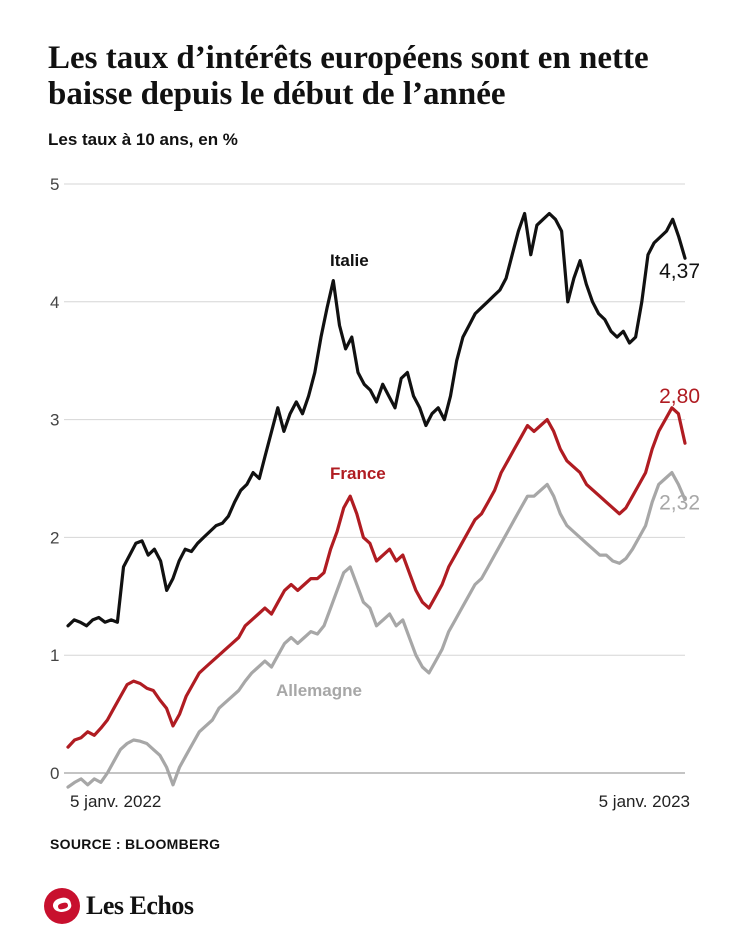 The height and width of the screenshot is (938, 750). What do you see at coordinates (54, 773) in the screenshot?
I see `y-tick-label: 0` at bounding box center [54, 773].